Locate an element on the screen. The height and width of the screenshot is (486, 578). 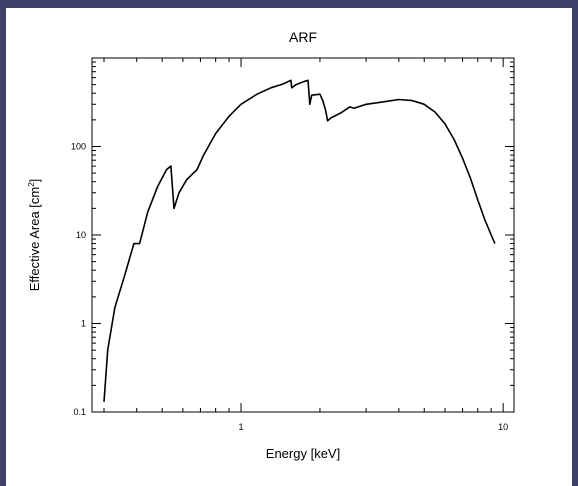
y-axis-label: Effective Area [cm2] is located at coordinates (34, 235).